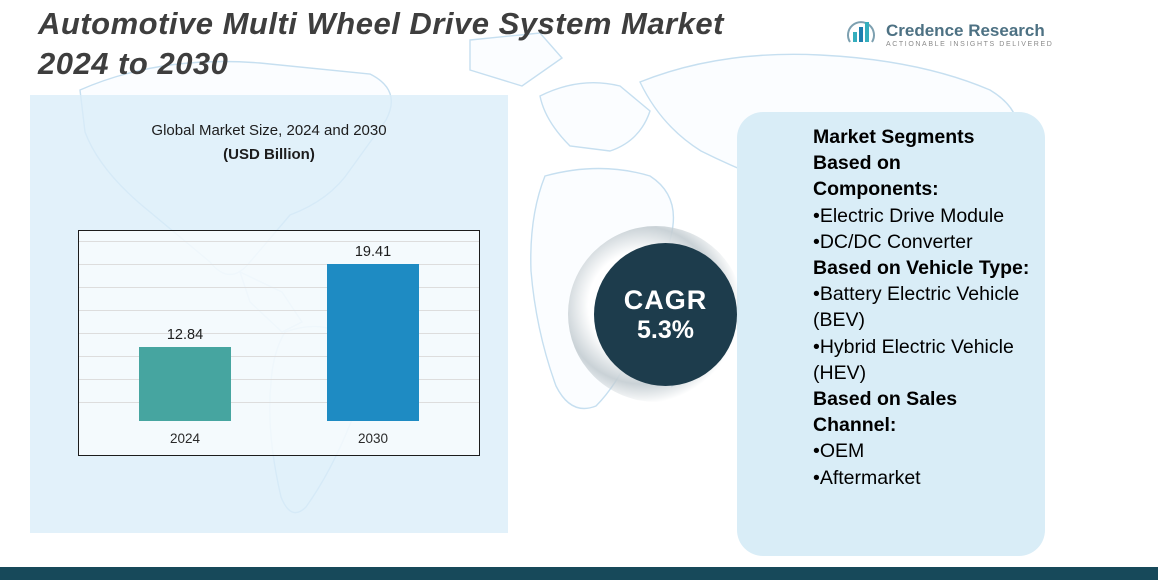 This screenshot has height=580, width=1158. Describe the element at coordinates (185, 384) in the screenshot. I see `bar-2024` at that location.